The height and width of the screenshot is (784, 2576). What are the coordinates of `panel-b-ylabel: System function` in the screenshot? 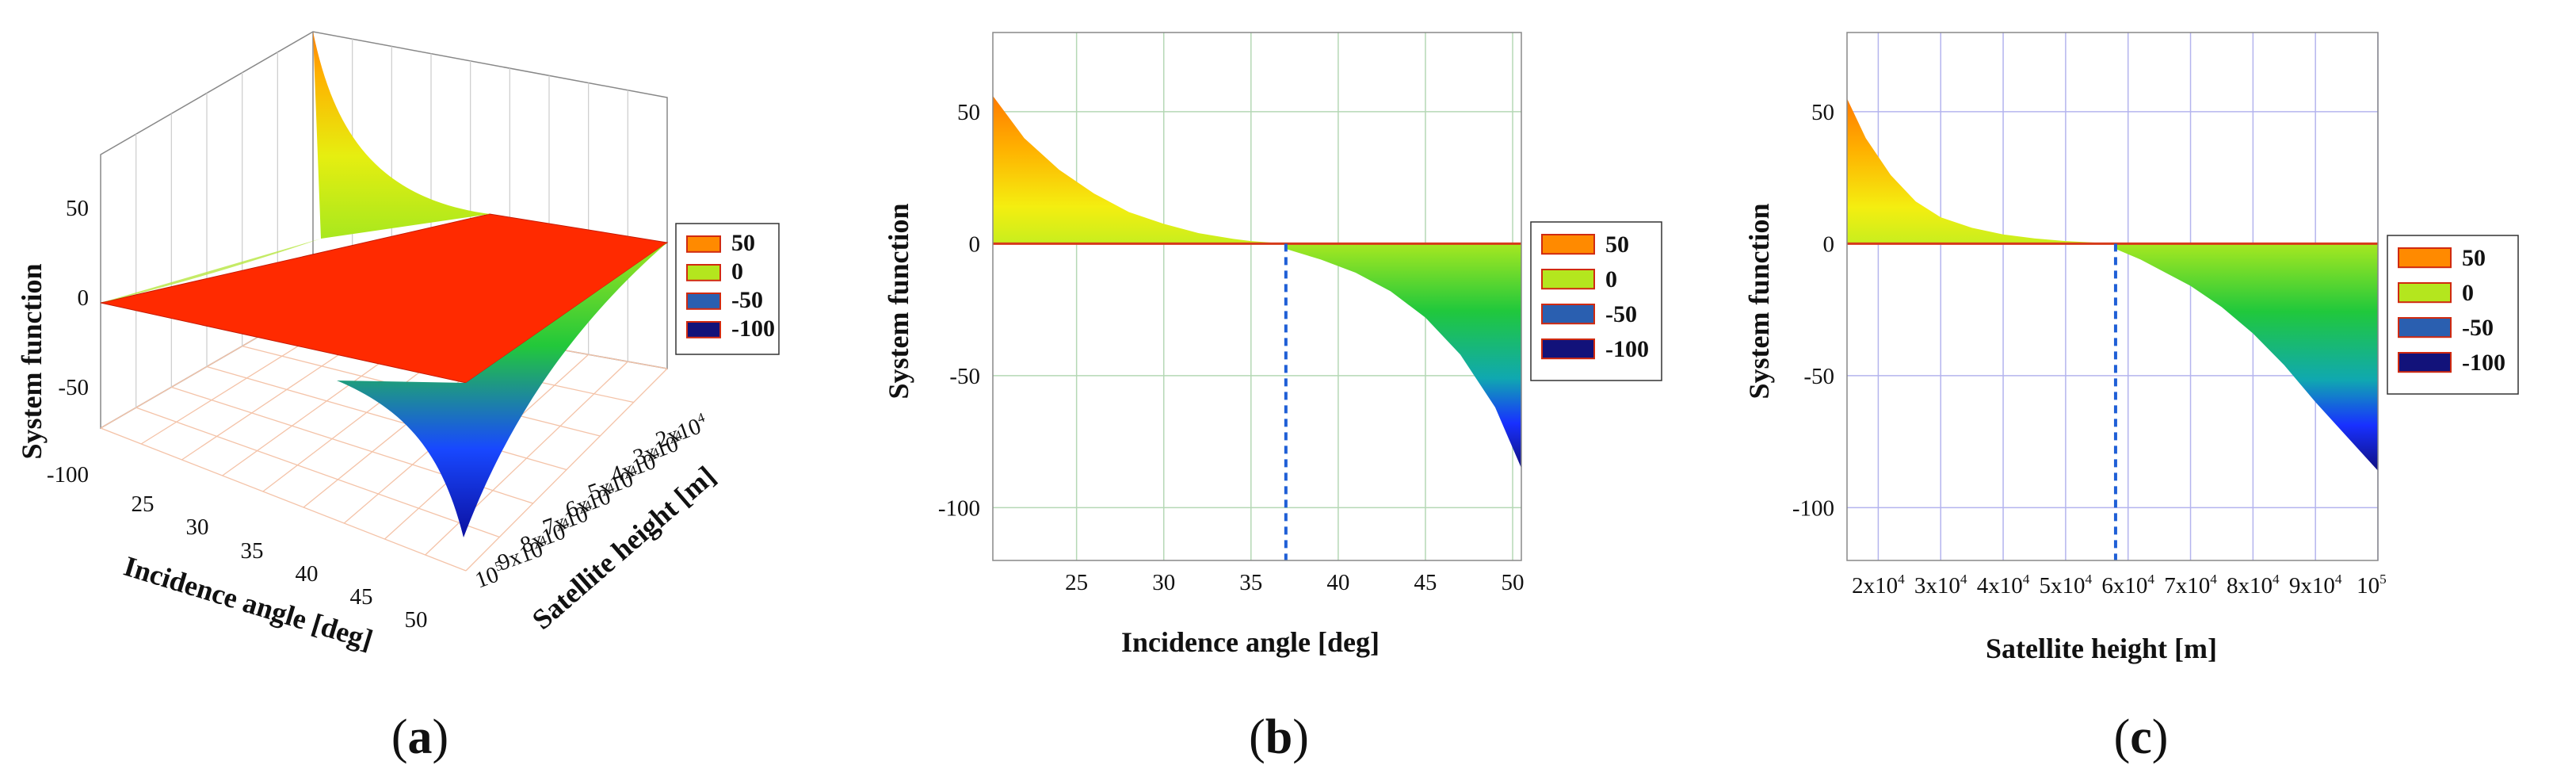 It's located at (898, 301).